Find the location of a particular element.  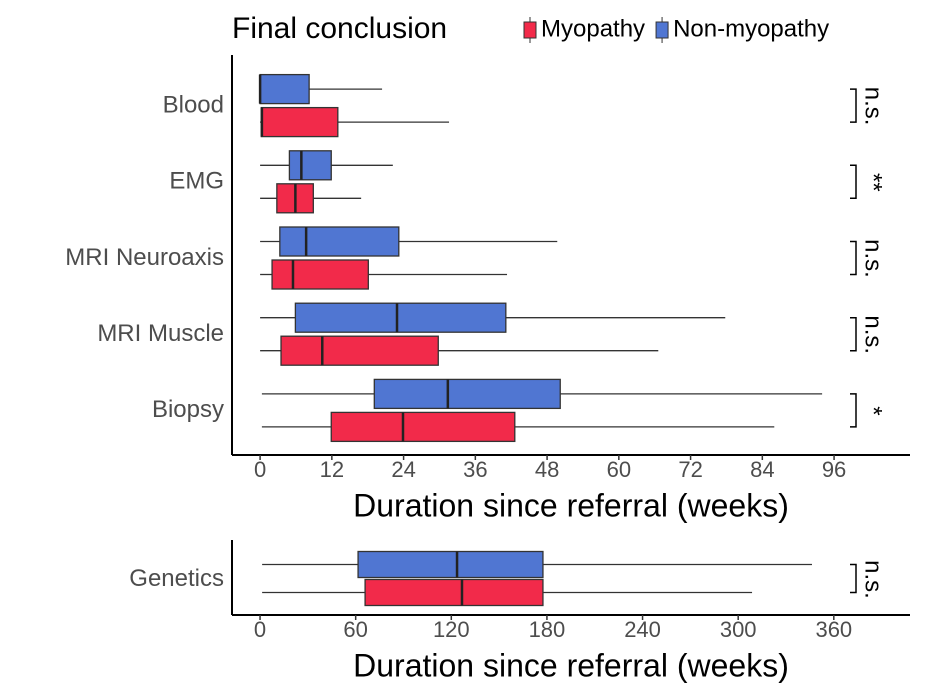

x-tick-label: 96 is located at coordinates (834, 469).